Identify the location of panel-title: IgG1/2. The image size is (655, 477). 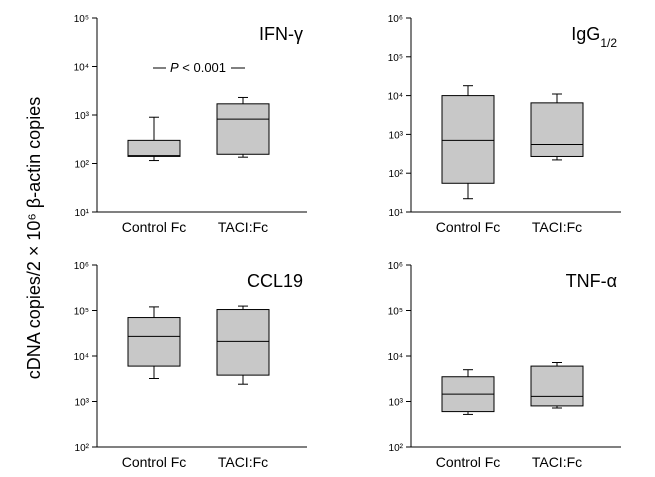
(594, 37).